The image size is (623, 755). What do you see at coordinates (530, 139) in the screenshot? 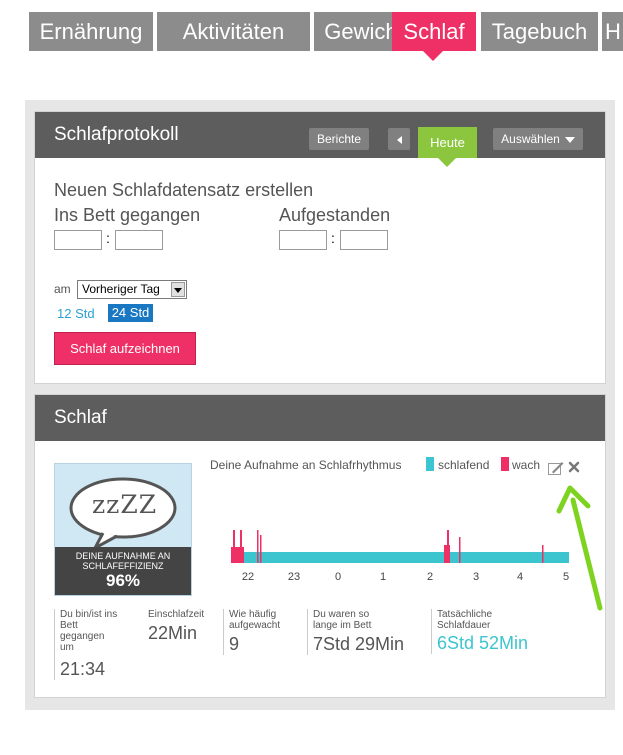
I see `select-label: Auswählen` at bounding box center [530, 139].